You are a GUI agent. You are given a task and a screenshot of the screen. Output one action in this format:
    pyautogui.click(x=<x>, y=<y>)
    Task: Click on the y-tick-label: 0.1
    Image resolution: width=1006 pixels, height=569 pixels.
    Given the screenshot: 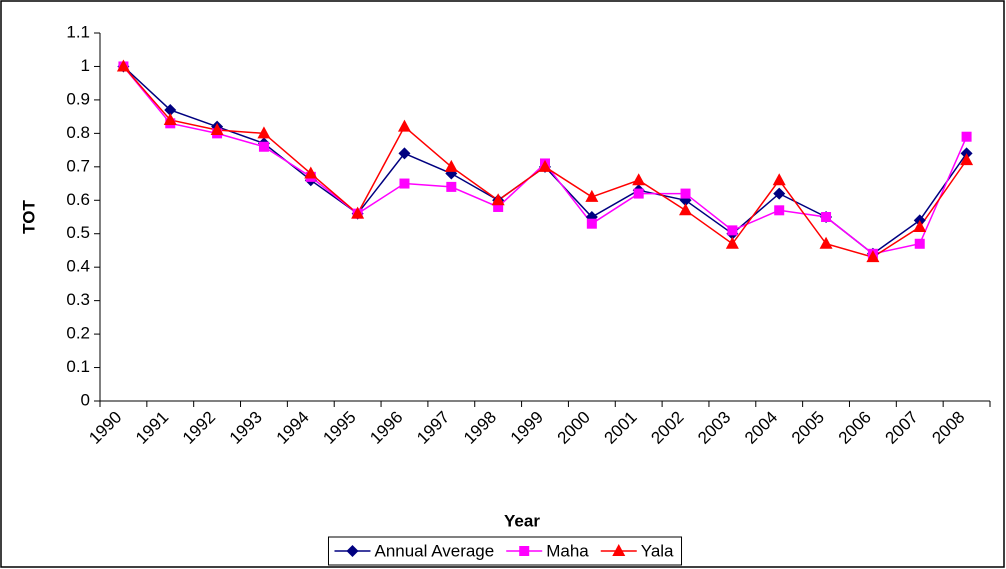 What is the action you would take?
    pyautogui.click(x=78, y=366)
    